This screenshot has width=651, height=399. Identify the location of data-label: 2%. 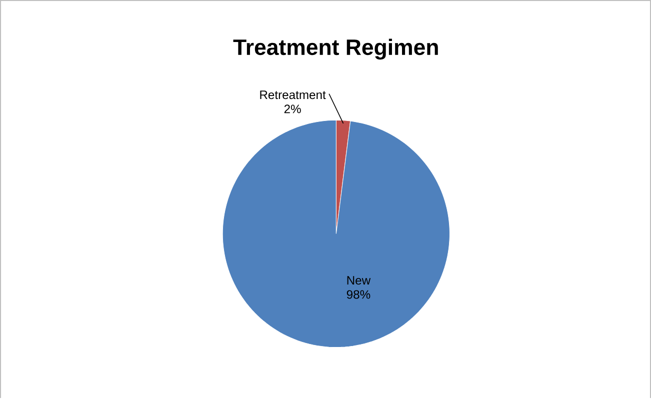
(292, 109).